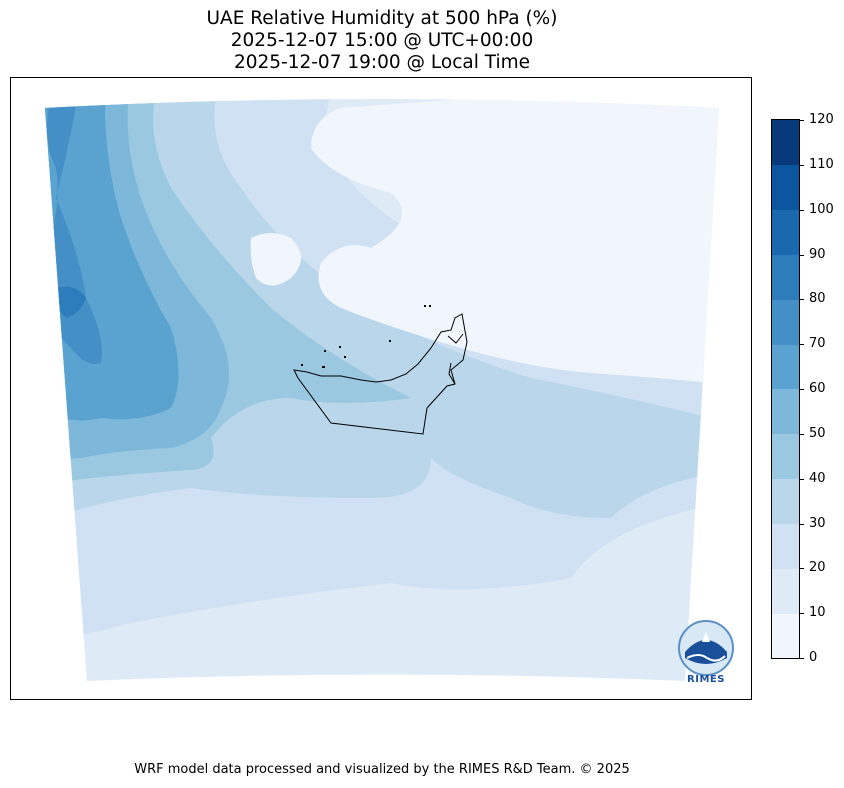 This screenshot has height=788, width=844. I want to click on colorbar-tick-label: 30, so click(817, 523).